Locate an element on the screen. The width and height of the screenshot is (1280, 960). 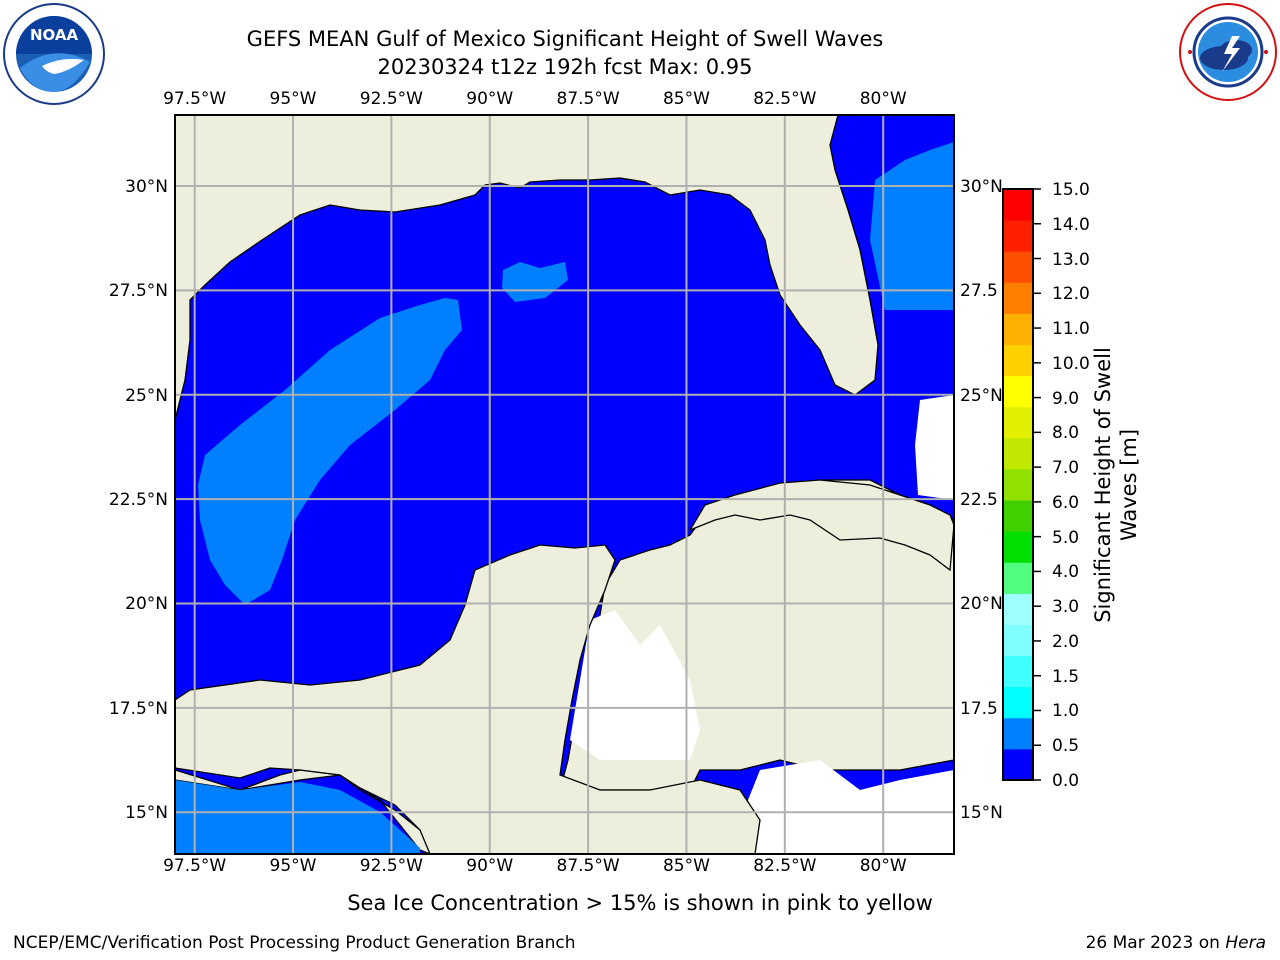
noaa-logo: NOAA is located at coordinates (54, 54).